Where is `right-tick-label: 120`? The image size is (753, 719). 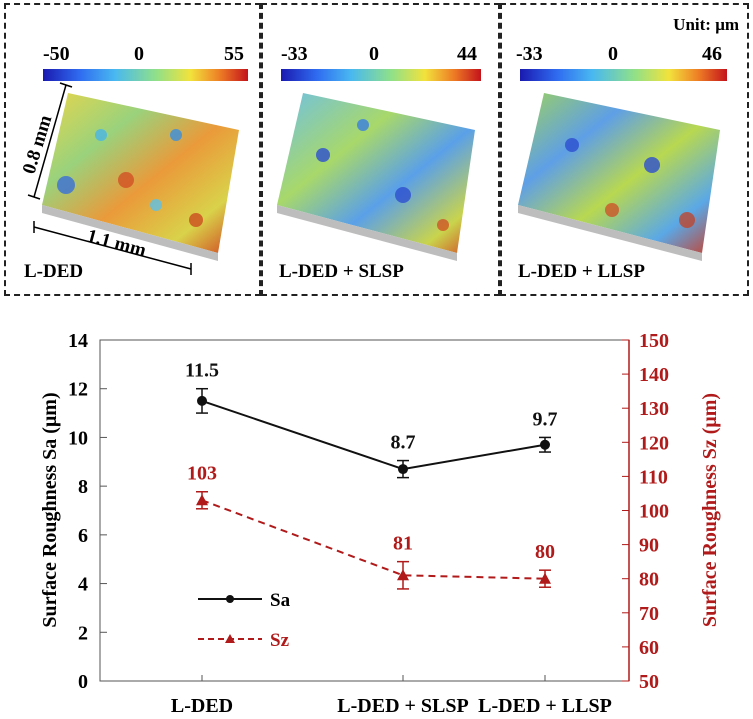 right-tick-label: 120 is located at coordinates (654, 443).